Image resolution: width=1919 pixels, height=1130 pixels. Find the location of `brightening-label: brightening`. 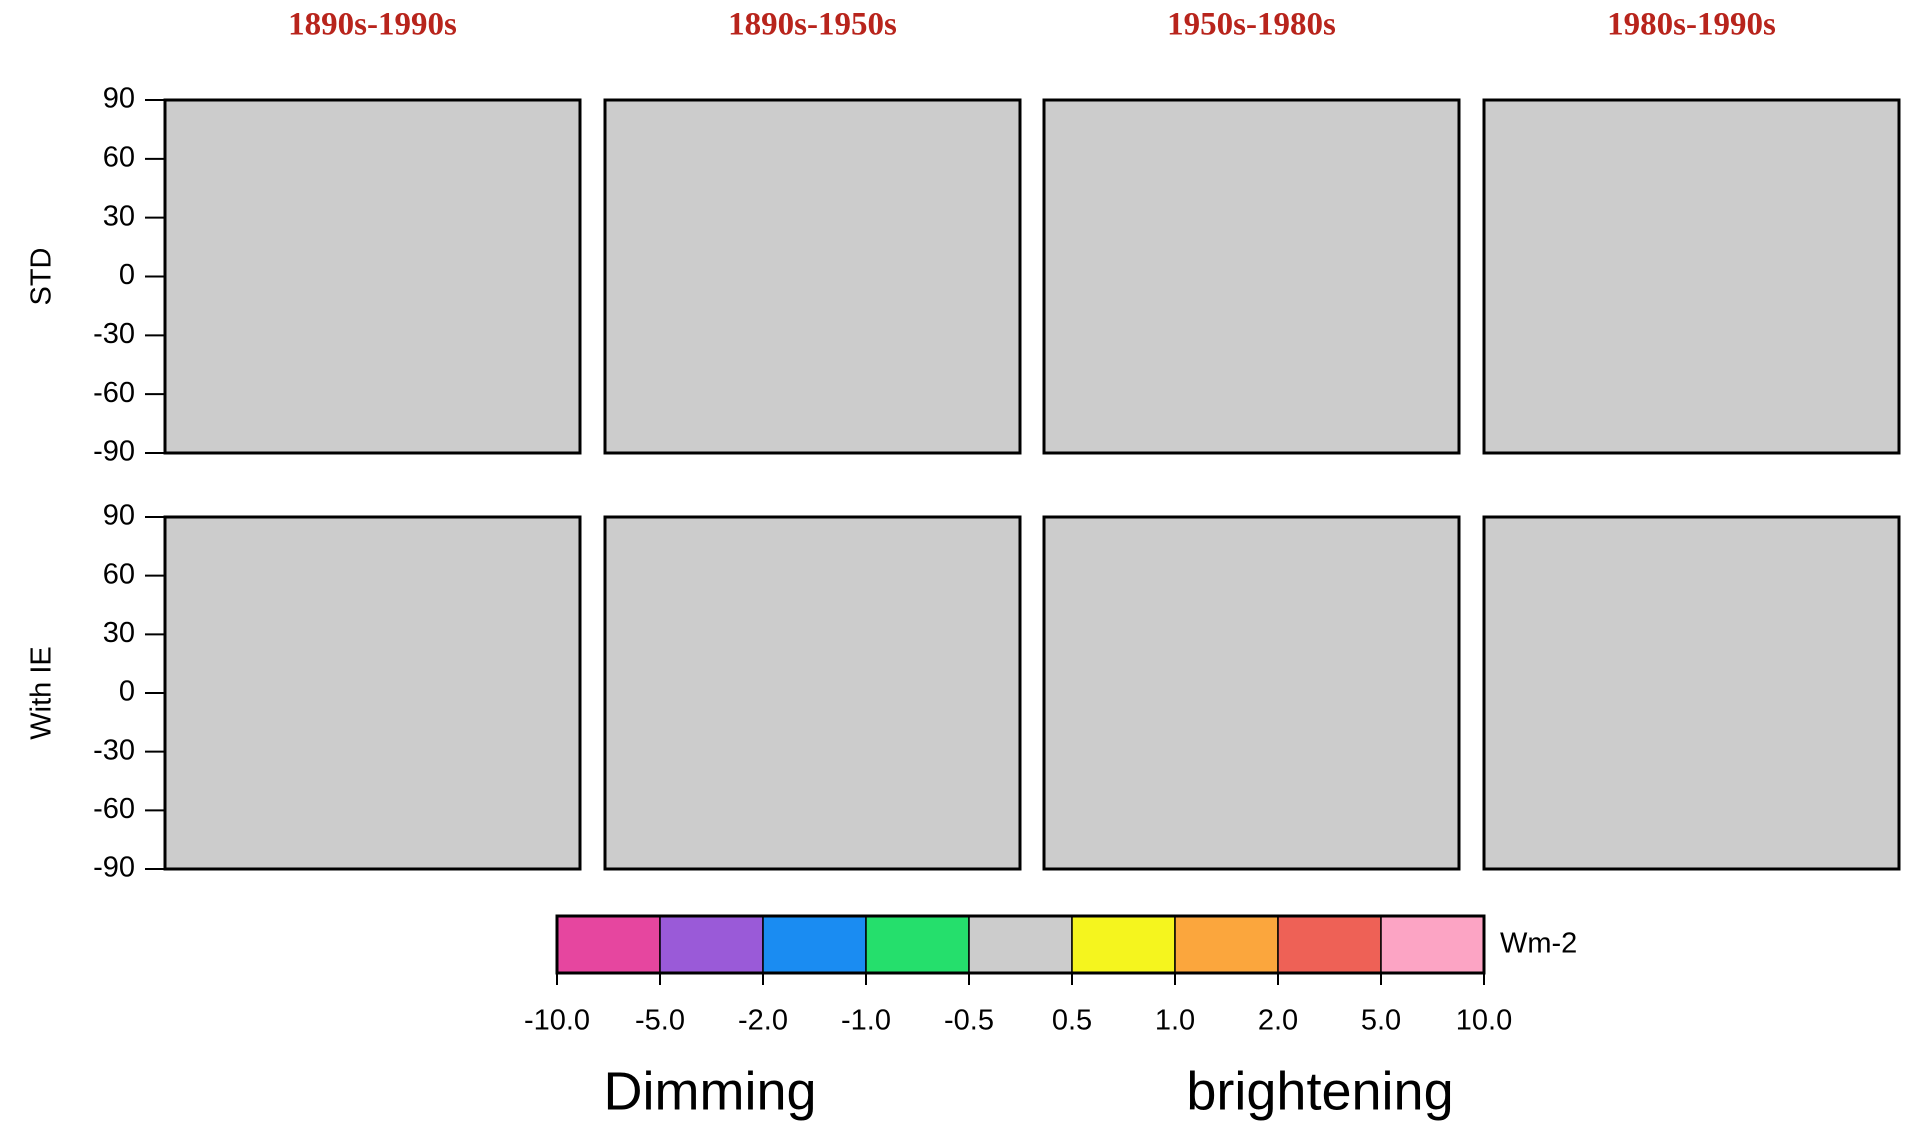

brightening-label: brightening is located at coordinates (1319, 1091).